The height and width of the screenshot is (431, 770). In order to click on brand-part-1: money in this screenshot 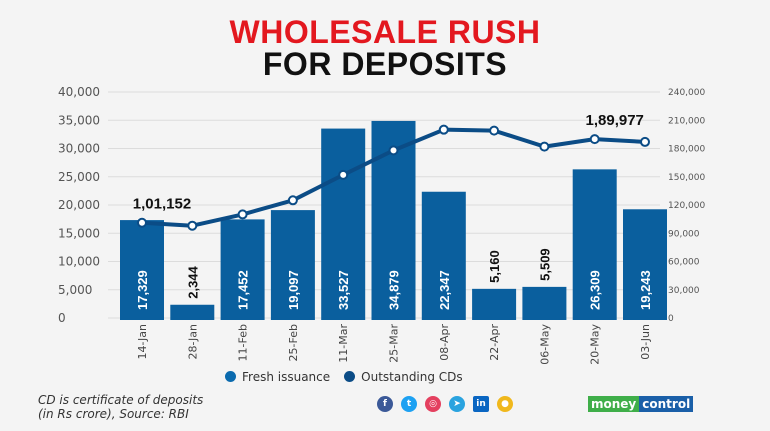, I will do `click(614, 404)`.